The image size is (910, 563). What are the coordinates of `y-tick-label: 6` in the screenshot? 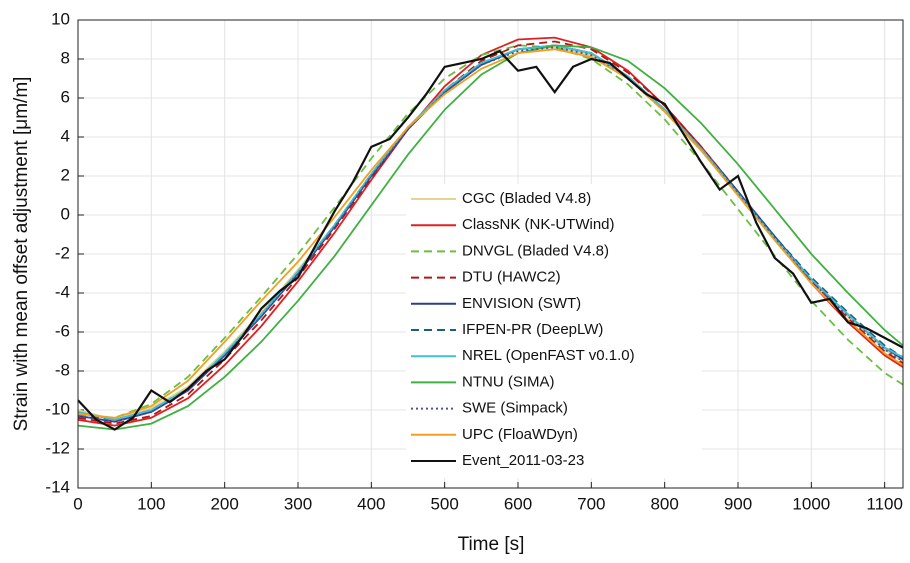 It's located at (65, 96).